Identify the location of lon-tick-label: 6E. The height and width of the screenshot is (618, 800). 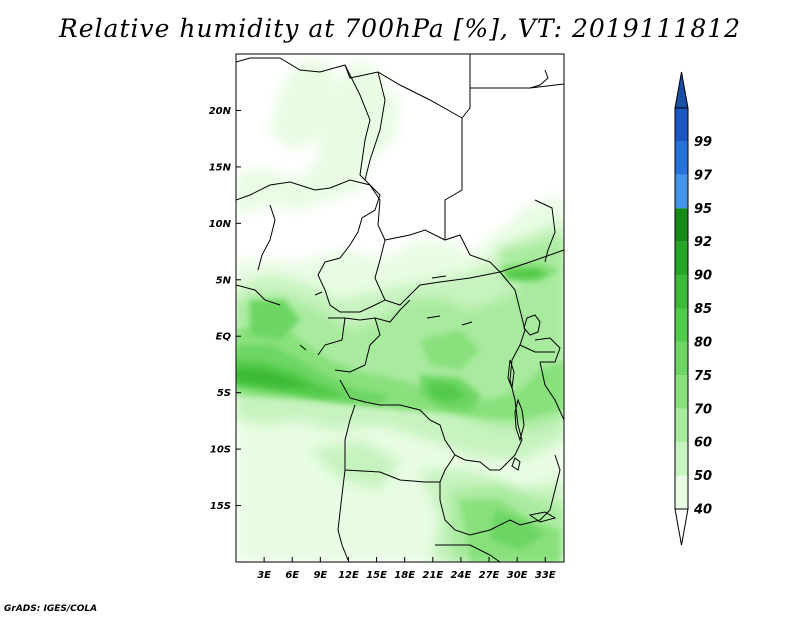
(292, 575).